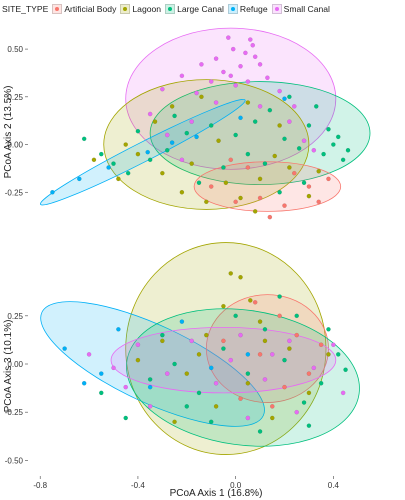 This screenshot has height=500, width=405. I want to click on x-tick-label: -0.4, so click(138, 485).